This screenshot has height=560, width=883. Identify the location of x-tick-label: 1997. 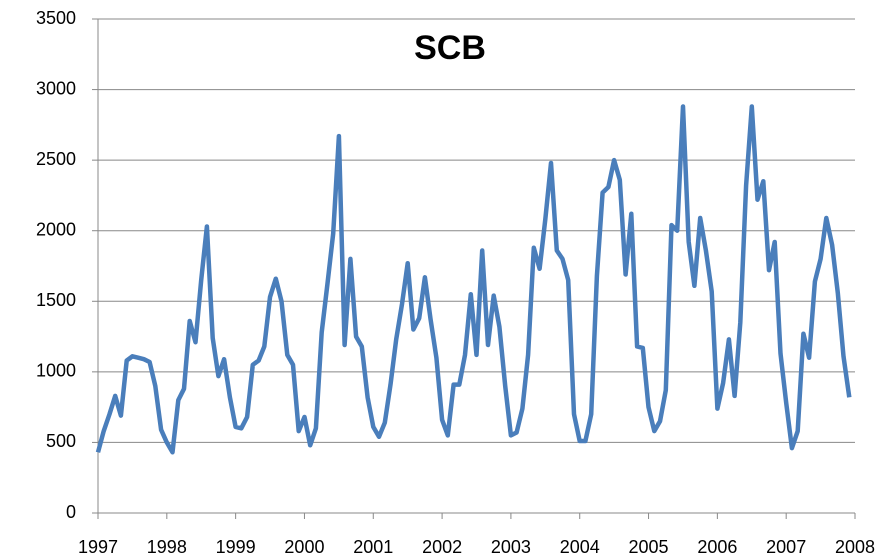
(98, 547).